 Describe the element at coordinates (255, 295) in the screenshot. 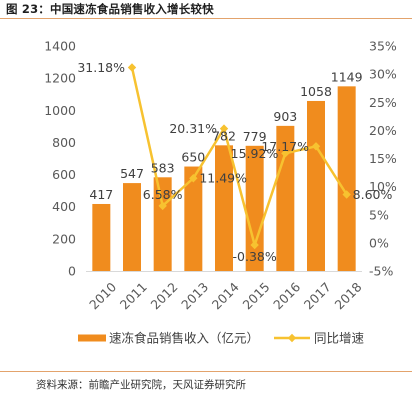

I see `x-axis-tick-label: 2015` at that location.